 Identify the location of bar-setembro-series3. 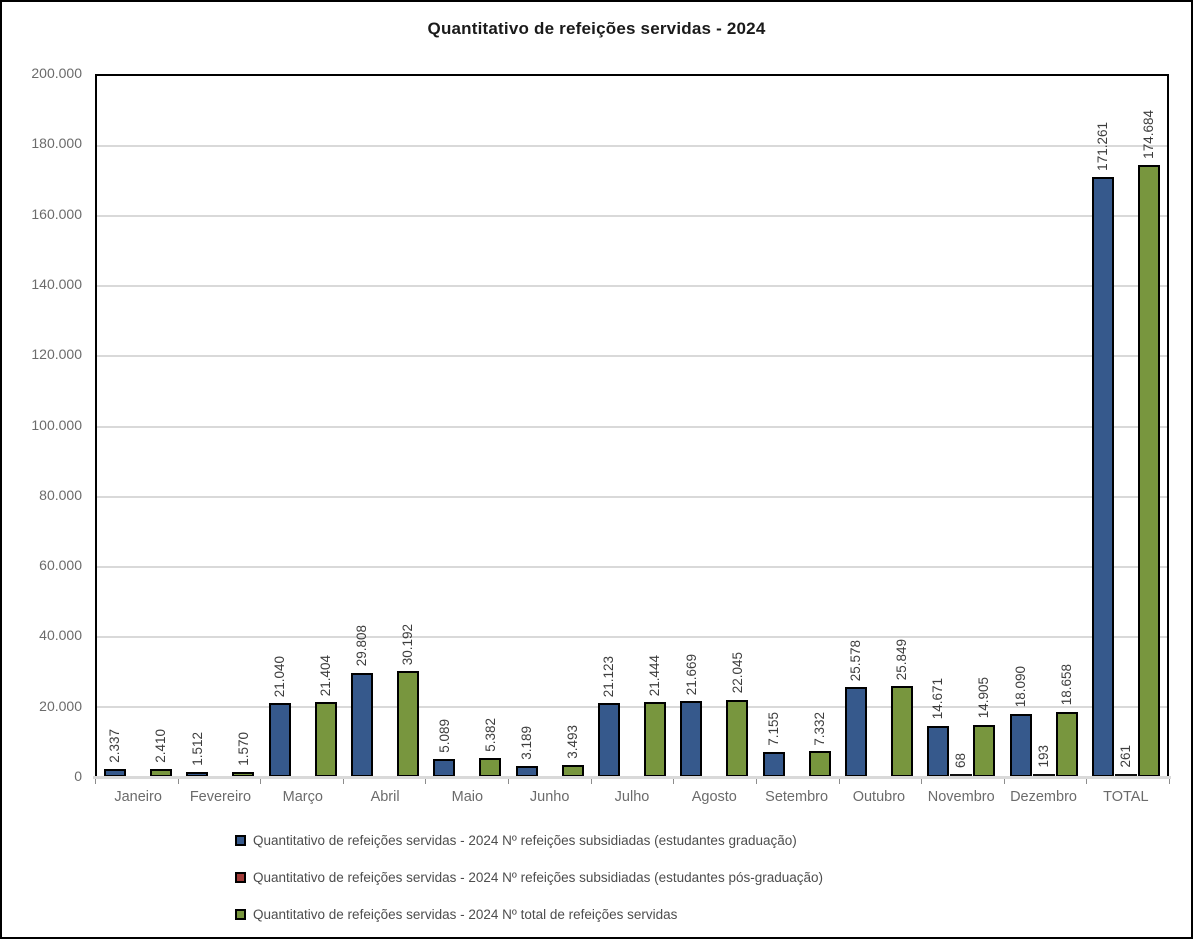
(819, 764).